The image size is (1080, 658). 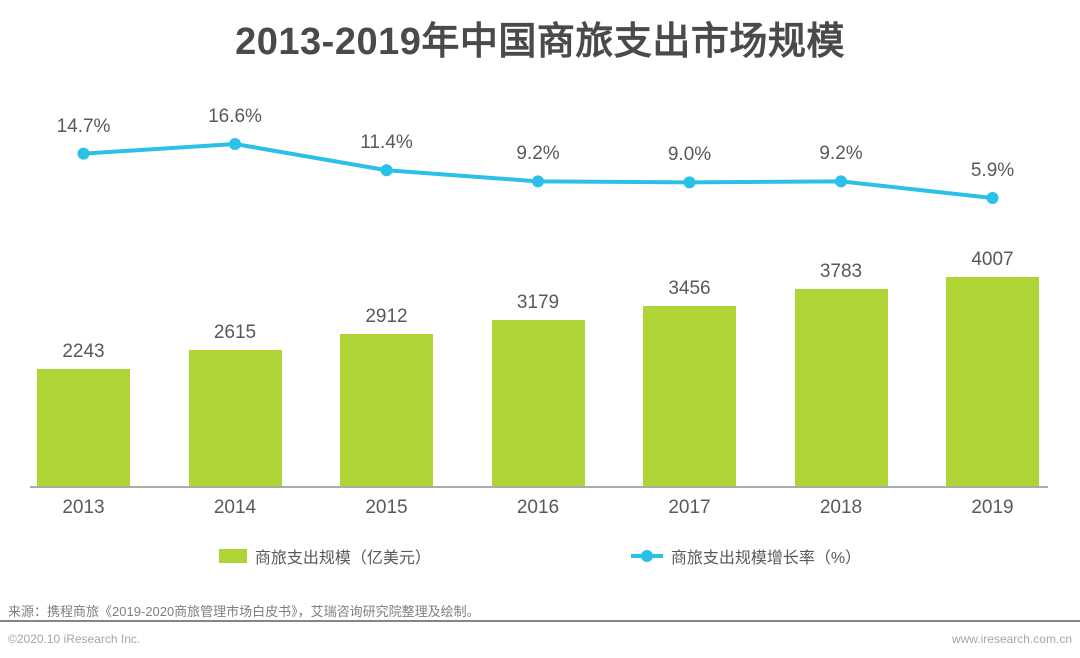 What do you see at coordinates (538, 303) in the screenshot?
I see `bar-value-label-2016: 3179` at bounding box center [538, 303].